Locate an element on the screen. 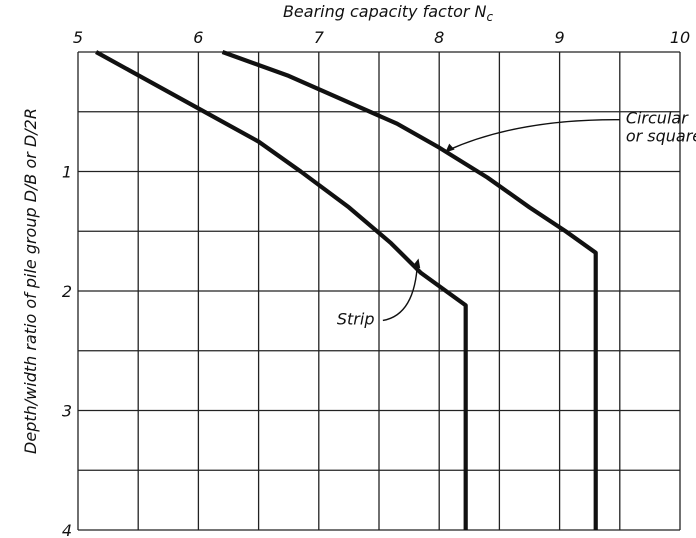 The width and height of the screenshot is (696, 538). x-tick-label: 9 is located at coordinates (560, 37).